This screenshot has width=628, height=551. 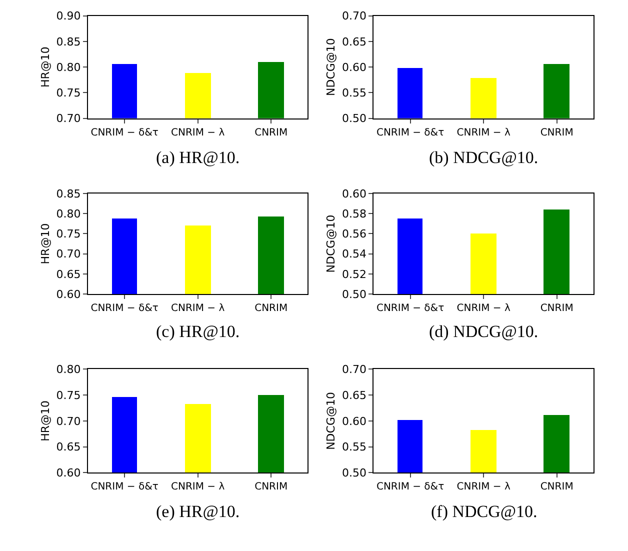 I want to click on y-tick-label: 0.90, so click(x=68, y=16).